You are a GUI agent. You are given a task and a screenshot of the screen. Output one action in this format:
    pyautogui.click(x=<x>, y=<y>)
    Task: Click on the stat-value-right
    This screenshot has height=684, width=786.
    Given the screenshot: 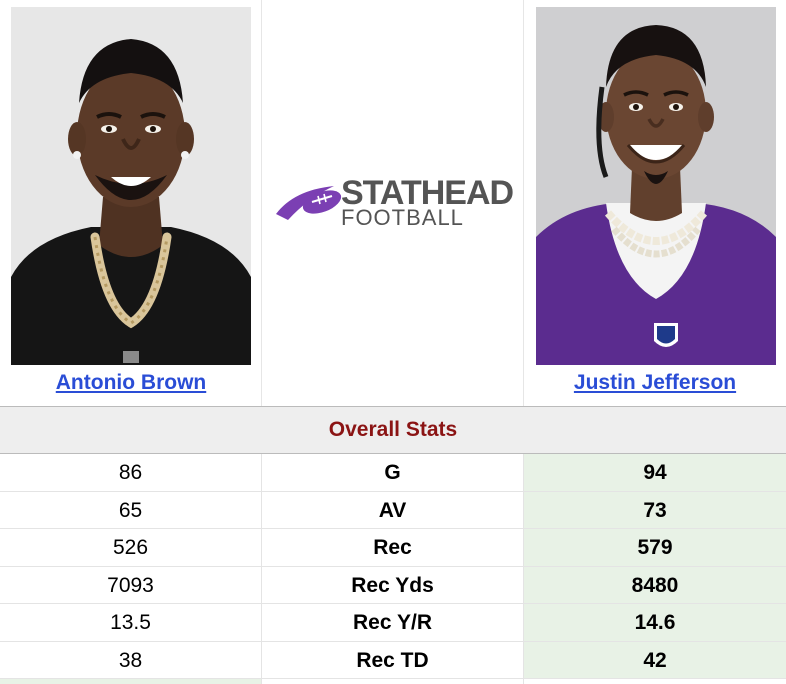 What is the action you would take?
    pyautogui.click(x=655, y=681)
    